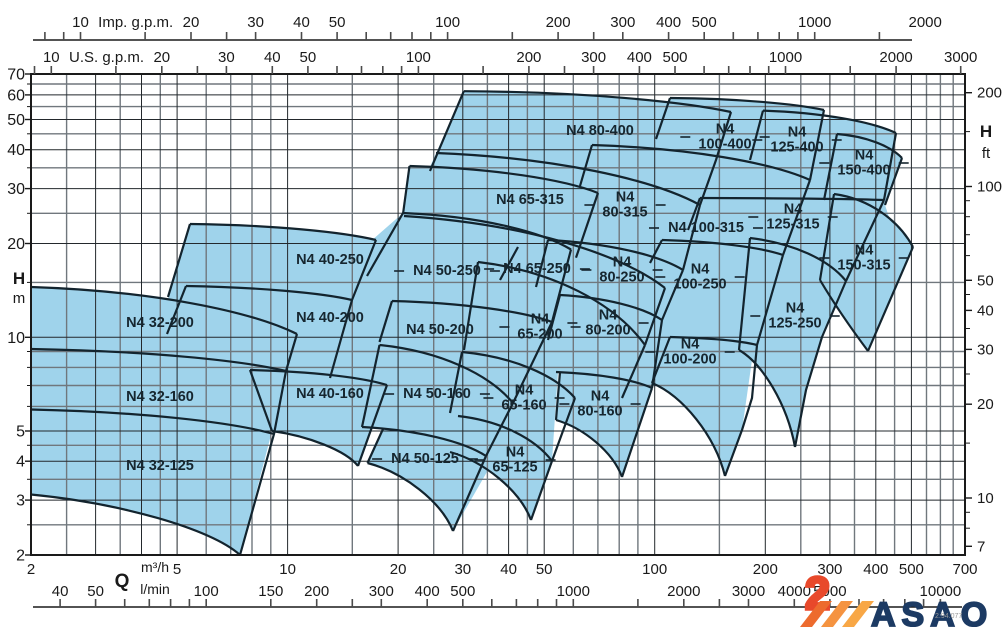 This screenshot has width=1003, height=632. I want to click on svg-text: 7, so click(981, 546).